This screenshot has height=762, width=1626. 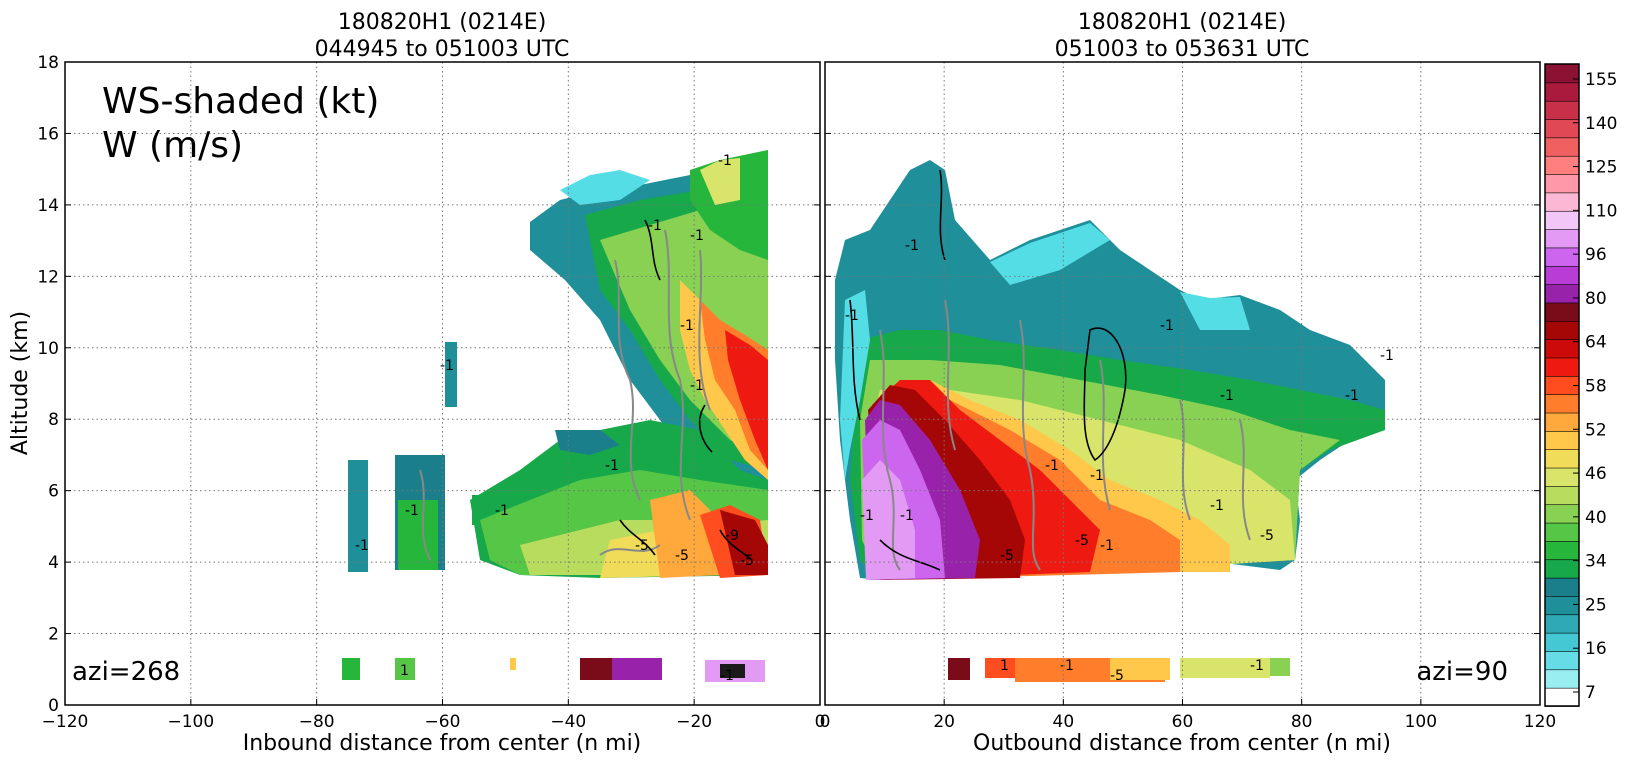 I want to click on right-w-contours-black, so click(x=988, y=370).